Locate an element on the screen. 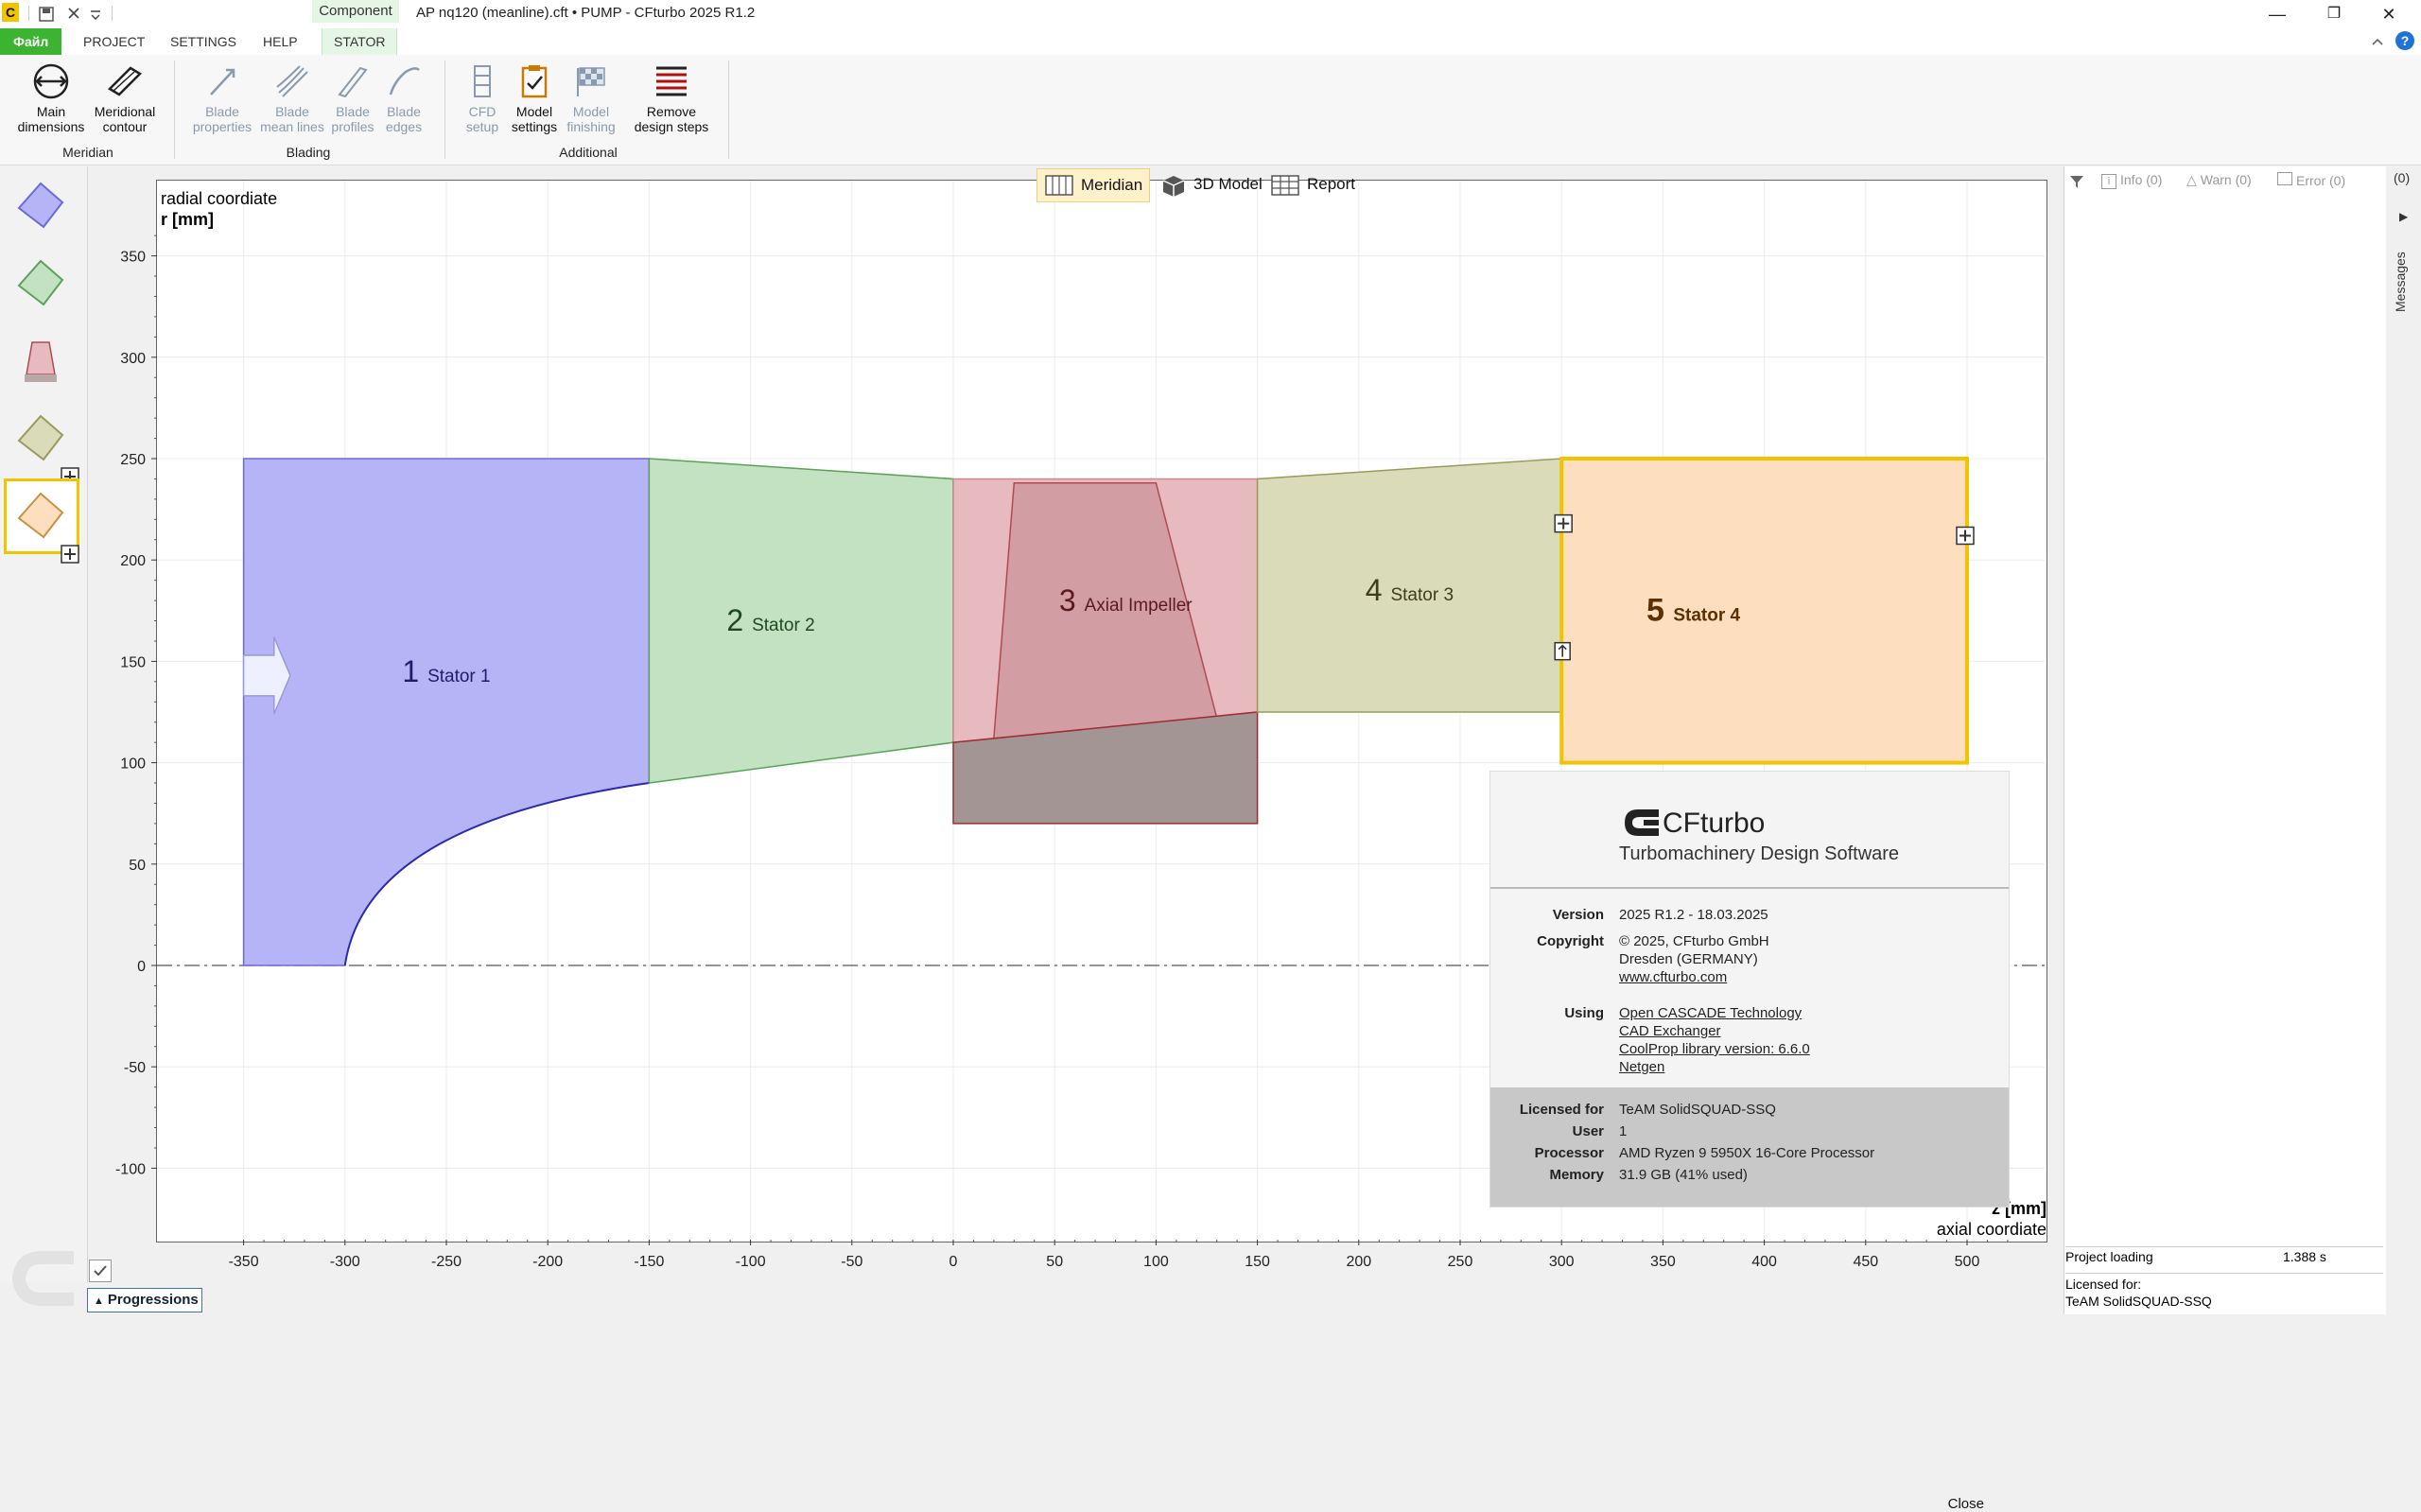  y-tick-label: 250 is located at coordinates (133, 460).